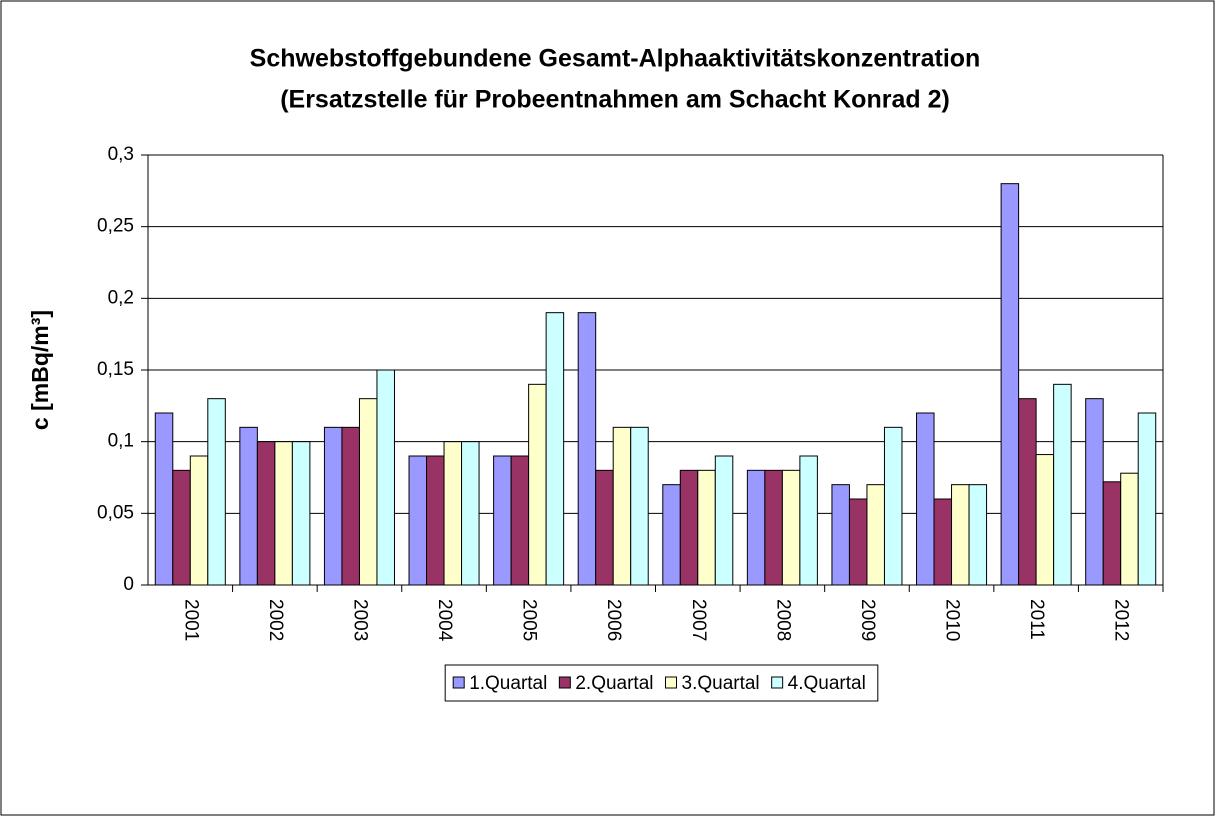 The width and height of the screenshot is (1215, 816). What do you see at coordinates (952, 620) in the screenshot?
I see `x-tick-label: 2010` at bounding box center [952, 620].